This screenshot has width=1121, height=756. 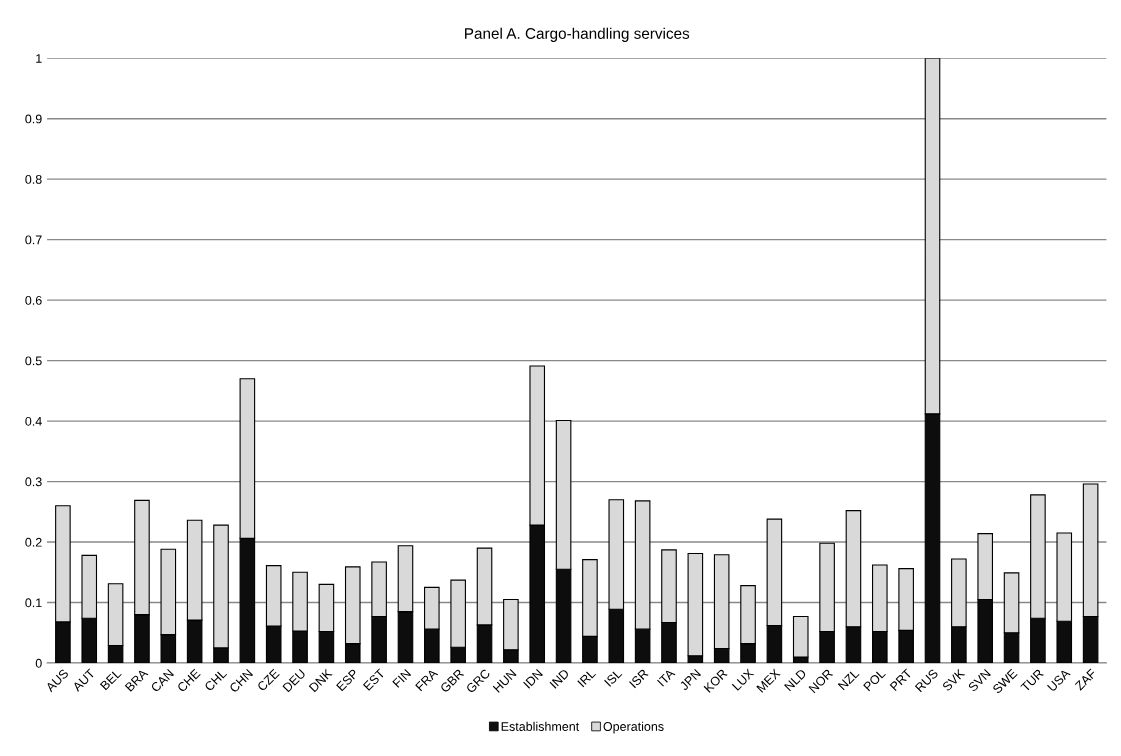 What do you see at coordinates (110, 679) in the screenshot?
I see `x-tick-label: BEL` at bounding box center [110, 679].